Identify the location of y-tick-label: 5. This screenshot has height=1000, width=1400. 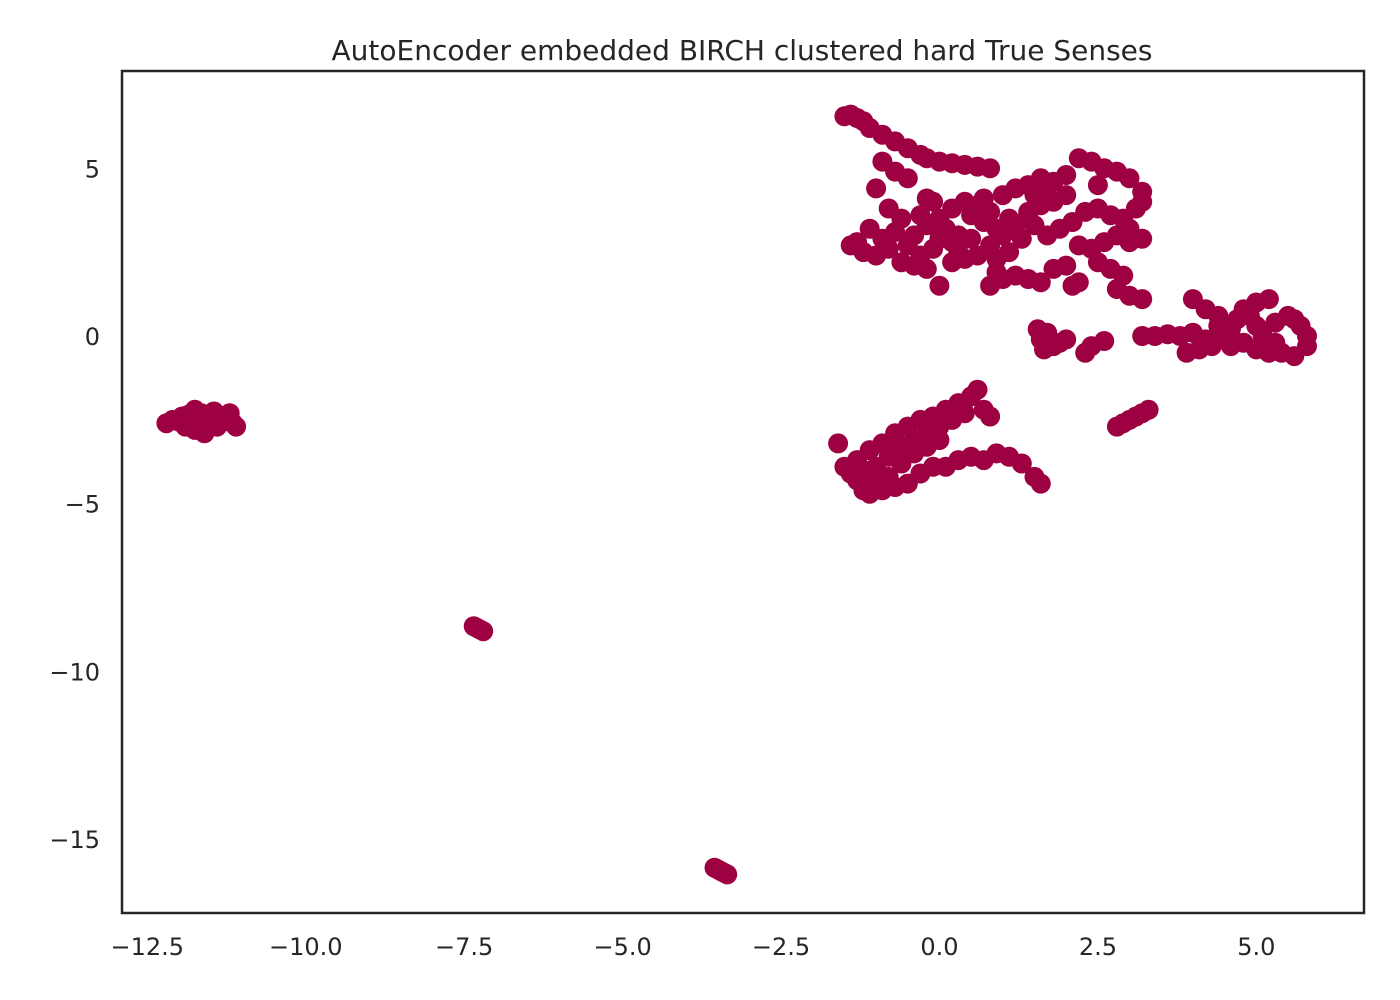
(92, 169).